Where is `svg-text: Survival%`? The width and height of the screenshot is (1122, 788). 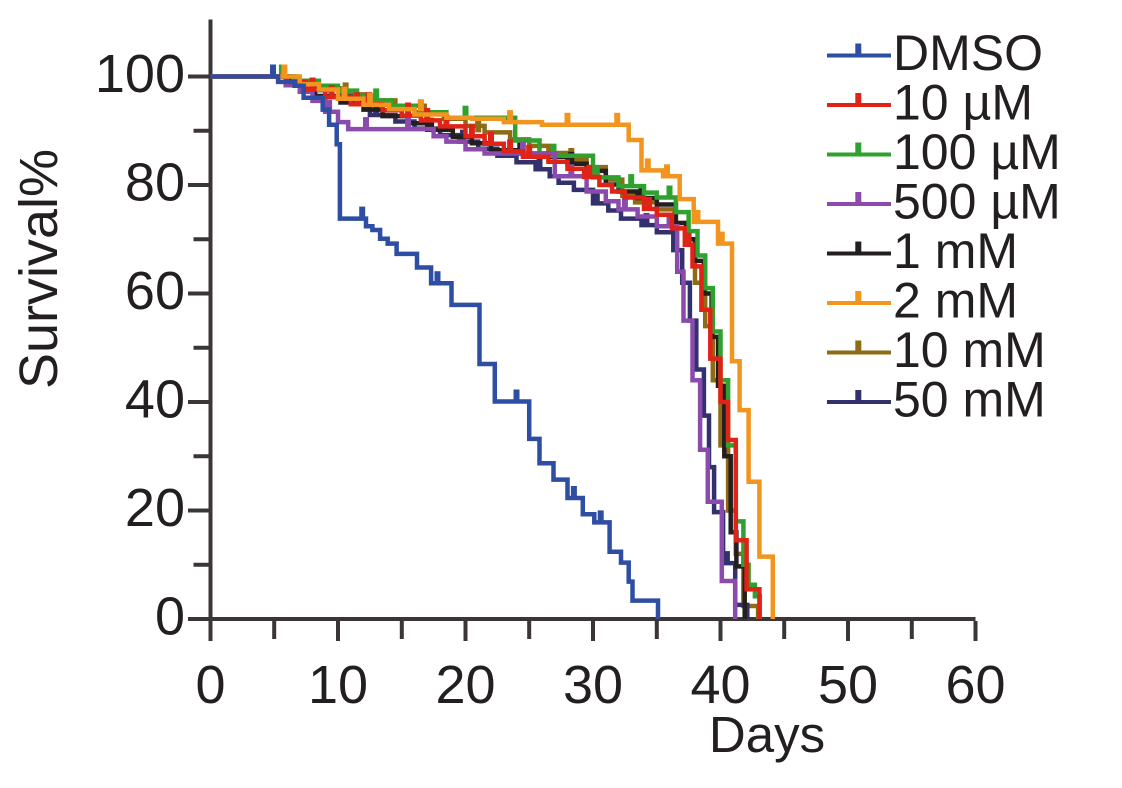
svg-text: Survival% is located at coordinates (39, 269).